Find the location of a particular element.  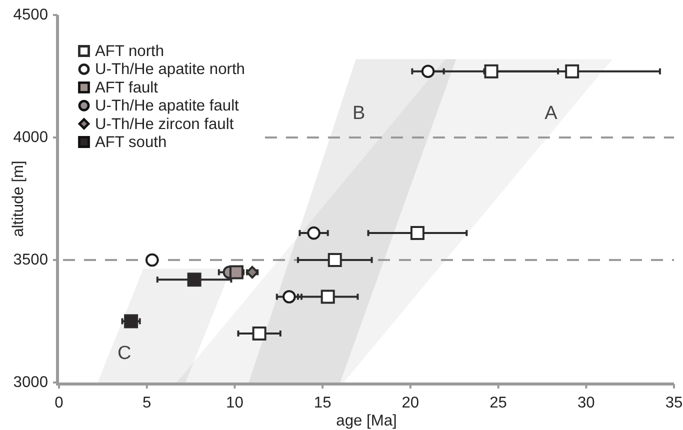

legend-label: AFT south is located at coordinates (131, 142).